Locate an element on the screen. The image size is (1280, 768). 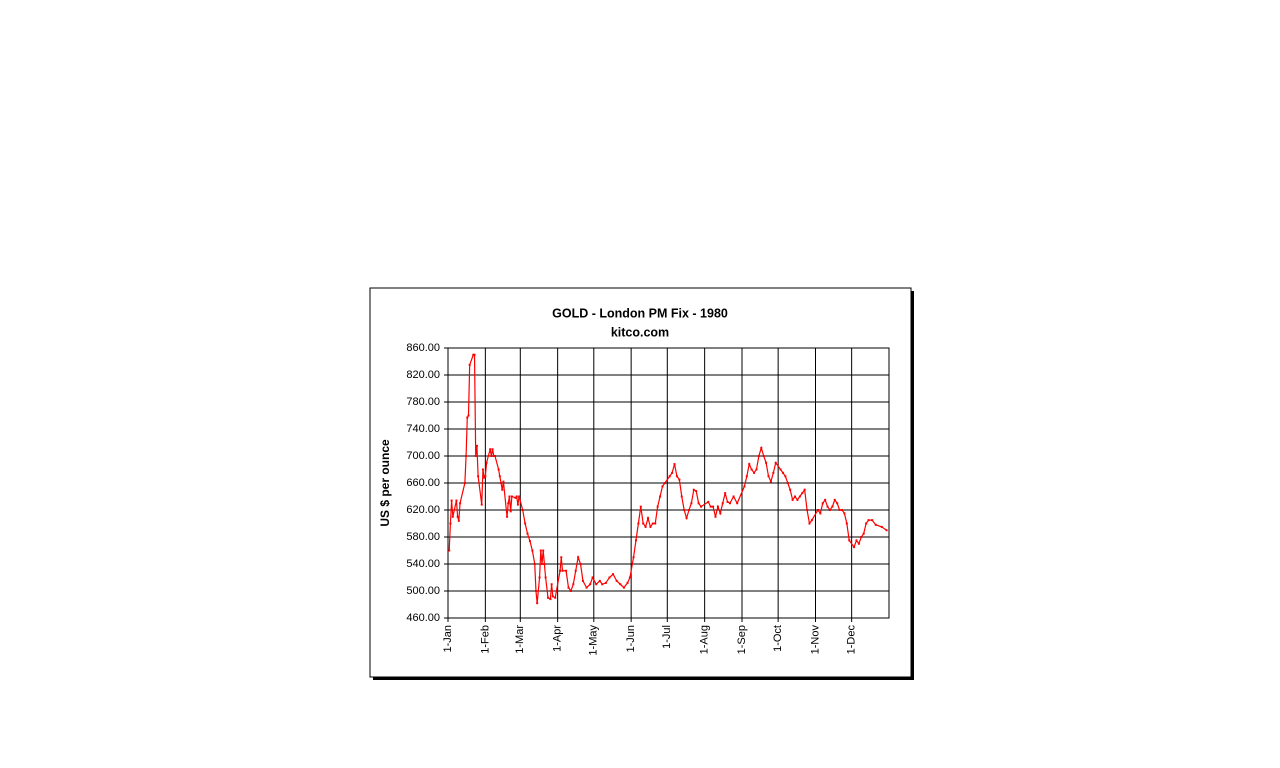
y-tick-label: 820.00 is located at coordinates (423, 375).